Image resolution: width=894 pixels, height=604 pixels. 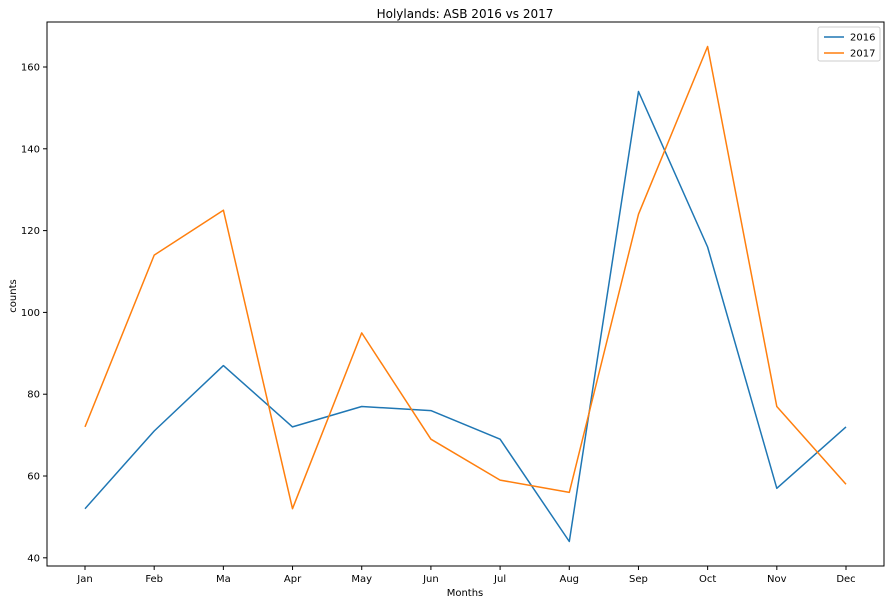 I want to click on x-tick-label: Dec, so click(x=845, y=579).